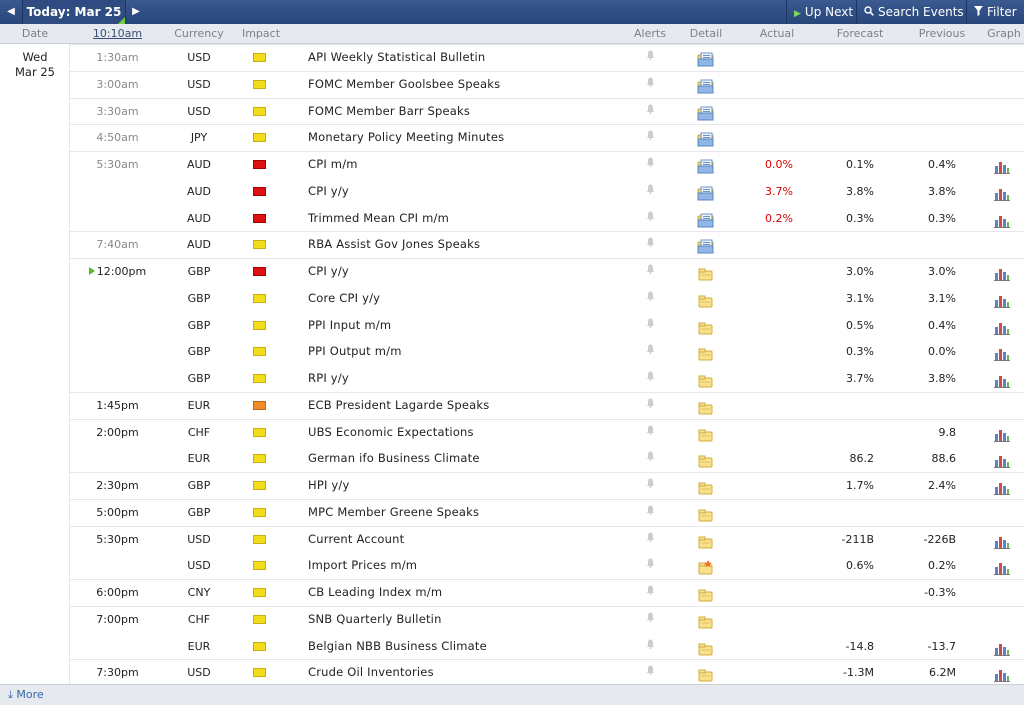 Image resolution: width=1024 pixels, height=705 pixels. I want to click on event-title: RPI y/y, so click(328, 378).